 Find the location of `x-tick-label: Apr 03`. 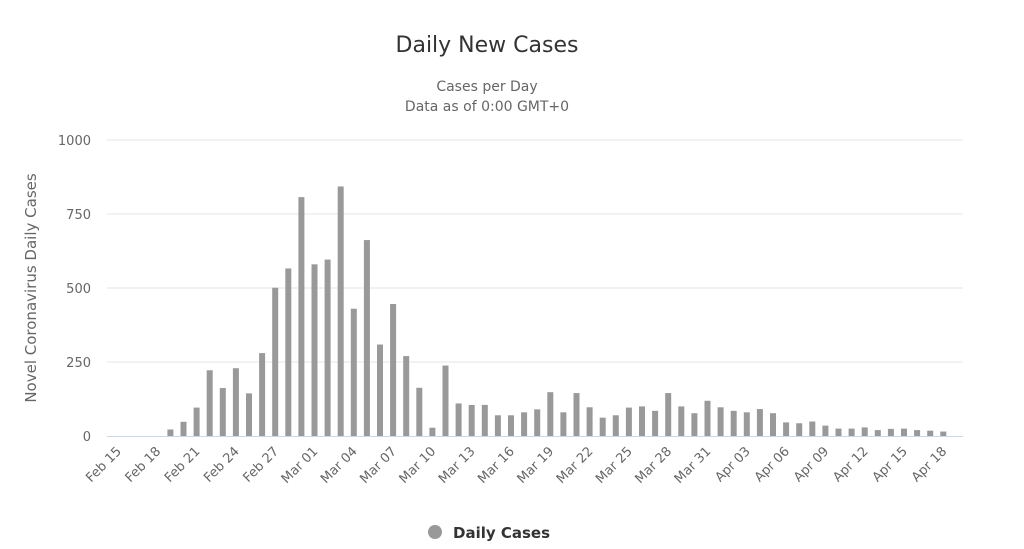

x-tick-label: Apr 03 is located at coordinates (732, 464).